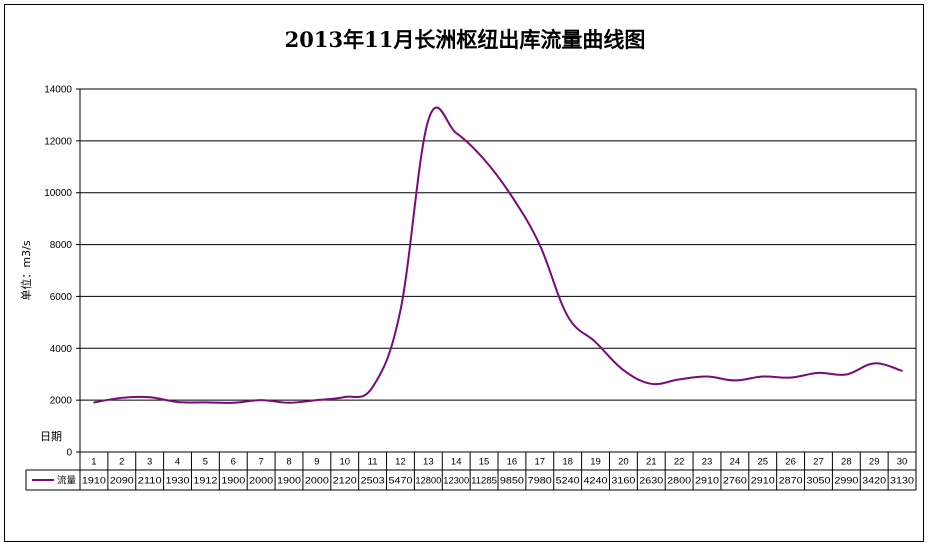 The width and height of the screenshot is (930, 548). I want to click on x-tick-label: 4, so click(177, 462).